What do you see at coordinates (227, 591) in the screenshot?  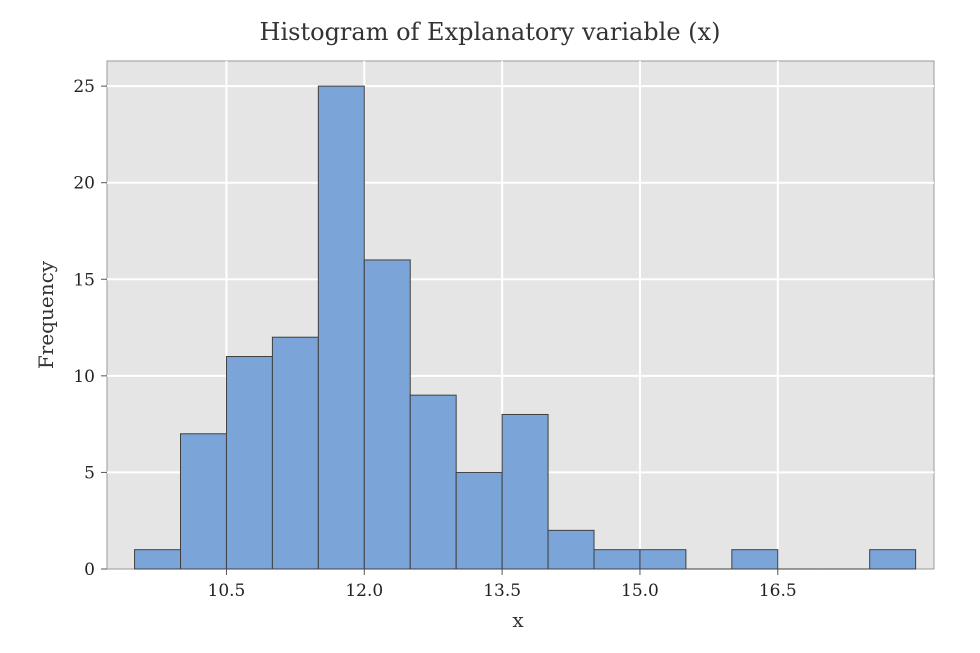 I see `x-tick-label: 10.5` at bounding box center [227, 591].